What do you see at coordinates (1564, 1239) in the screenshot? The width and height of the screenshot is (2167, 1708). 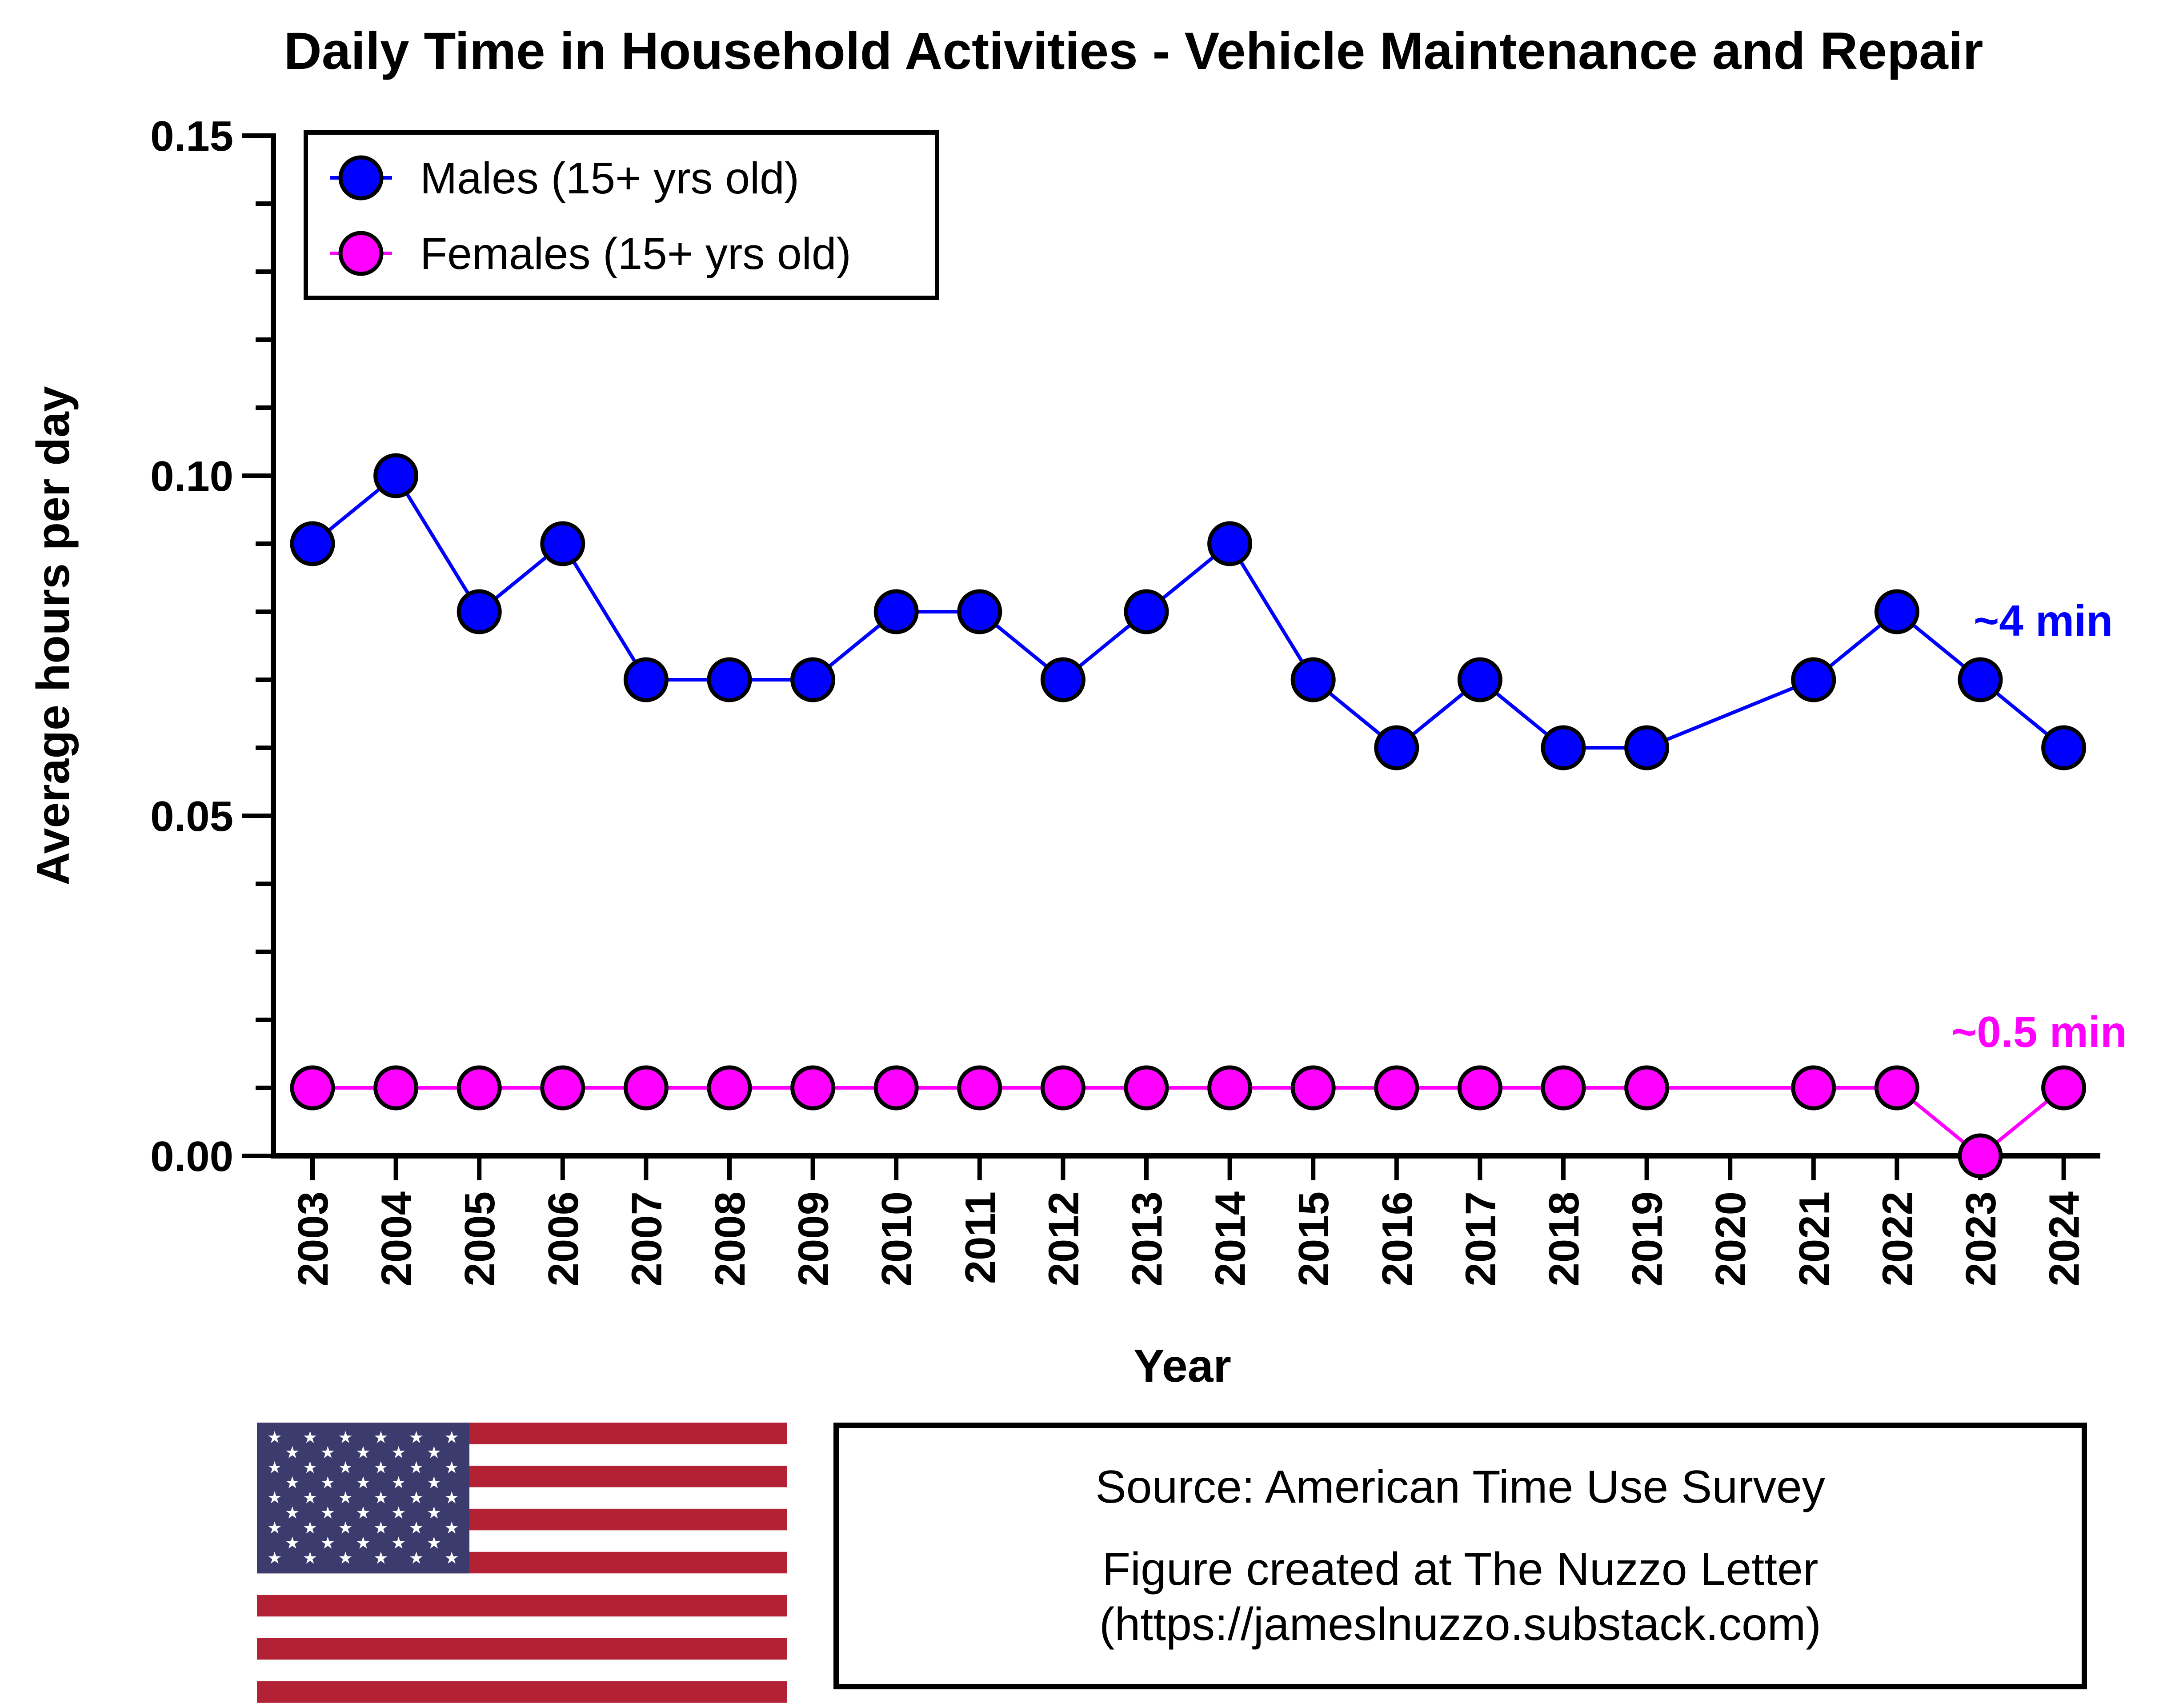 I see `x-tick-label: 2018` at bounding box center [1564, 1239].